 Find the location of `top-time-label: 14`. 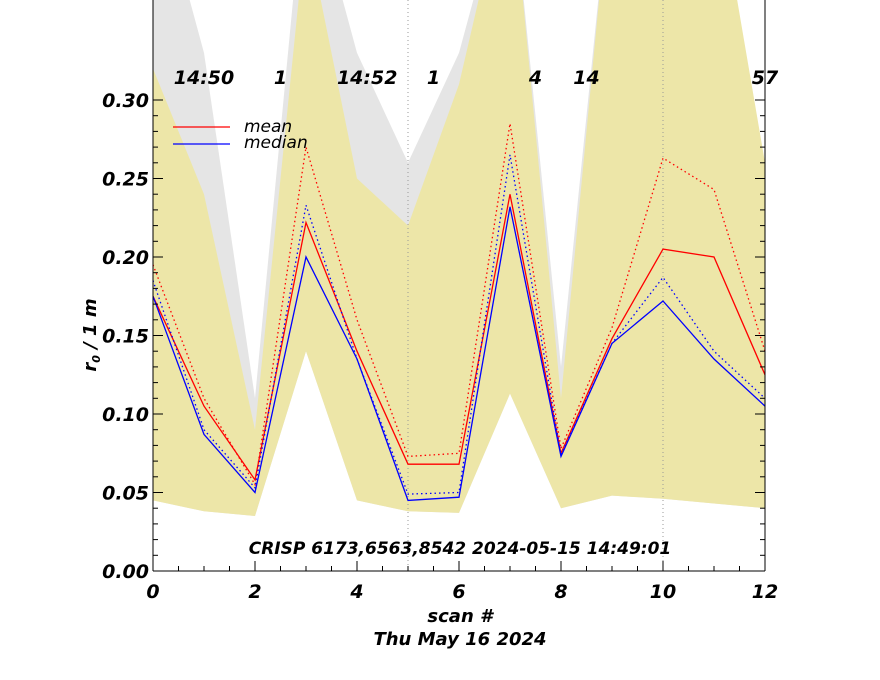

top-time-label: 14 is located at coordinates (586, 78).